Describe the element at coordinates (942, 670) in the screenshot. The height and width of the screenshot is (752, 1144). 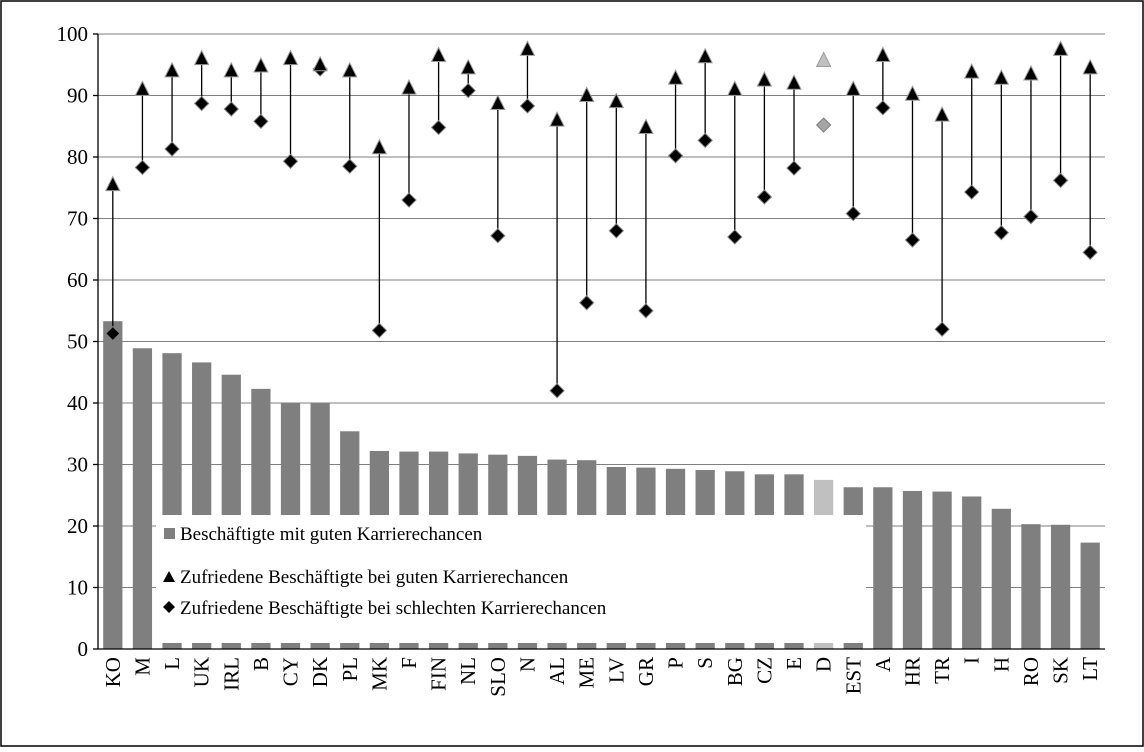
I see `category-label: TR` at that location.